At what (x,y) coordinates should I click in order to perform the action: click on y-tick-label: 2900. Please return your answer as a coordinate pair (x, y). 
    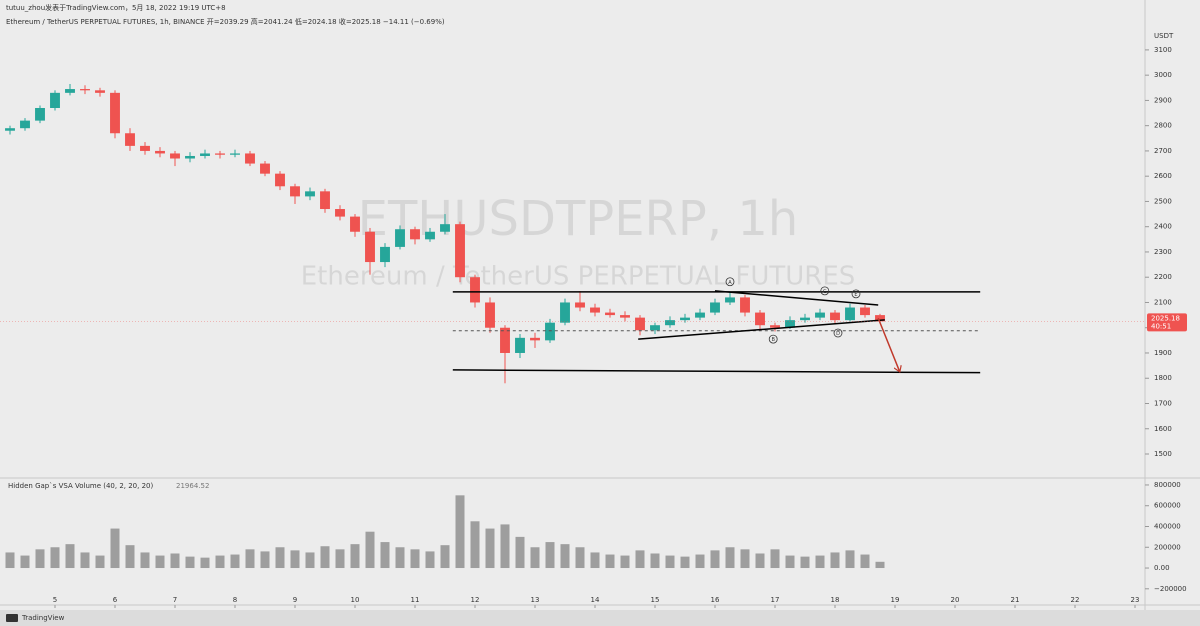
    Looking at the image, I should click on (1163, 100).